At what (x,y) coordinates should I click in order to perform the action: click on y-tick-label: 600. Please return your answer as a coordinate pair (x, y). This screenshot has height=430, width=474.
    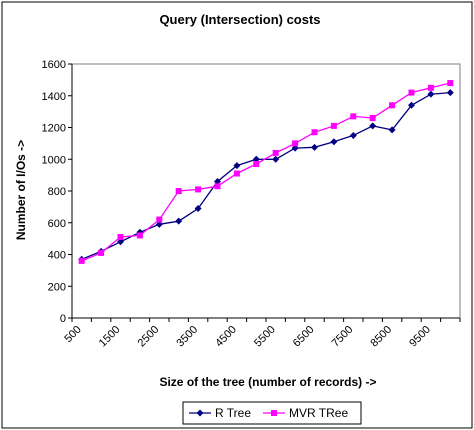
    Looking at the image, I should click on (57, 224).